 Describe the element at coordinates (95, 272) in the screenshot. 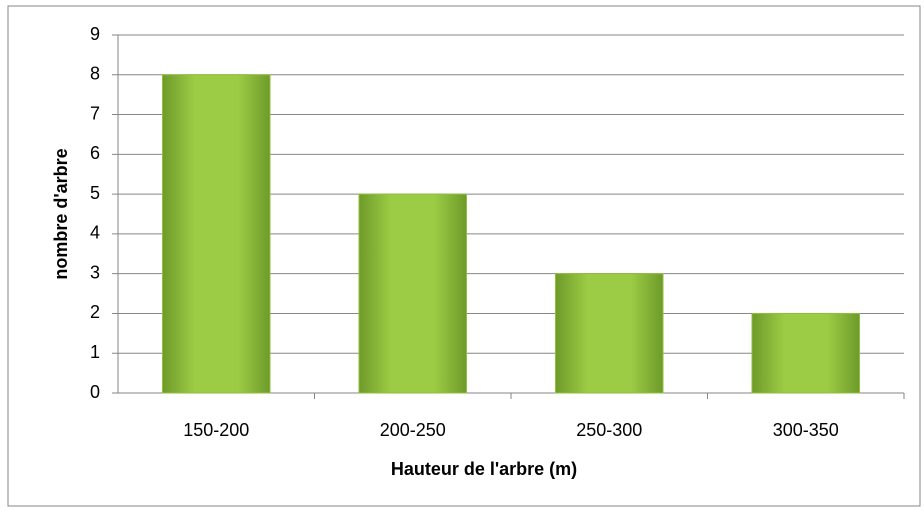

I see `y-tick-label: 3` at that location.